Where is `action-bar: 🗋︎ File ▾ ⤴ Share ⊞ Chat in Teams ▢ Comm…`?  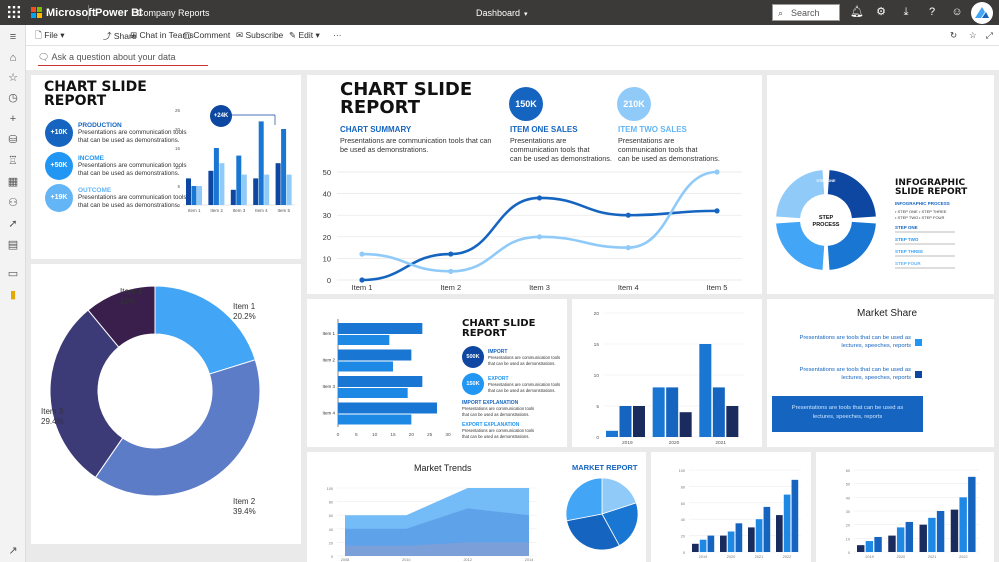
action-bar: 🗋︎ File ▾ ⤴ Share ⊞ Chat in Teams ▢ Comm… is located at coordinates (512, 35).